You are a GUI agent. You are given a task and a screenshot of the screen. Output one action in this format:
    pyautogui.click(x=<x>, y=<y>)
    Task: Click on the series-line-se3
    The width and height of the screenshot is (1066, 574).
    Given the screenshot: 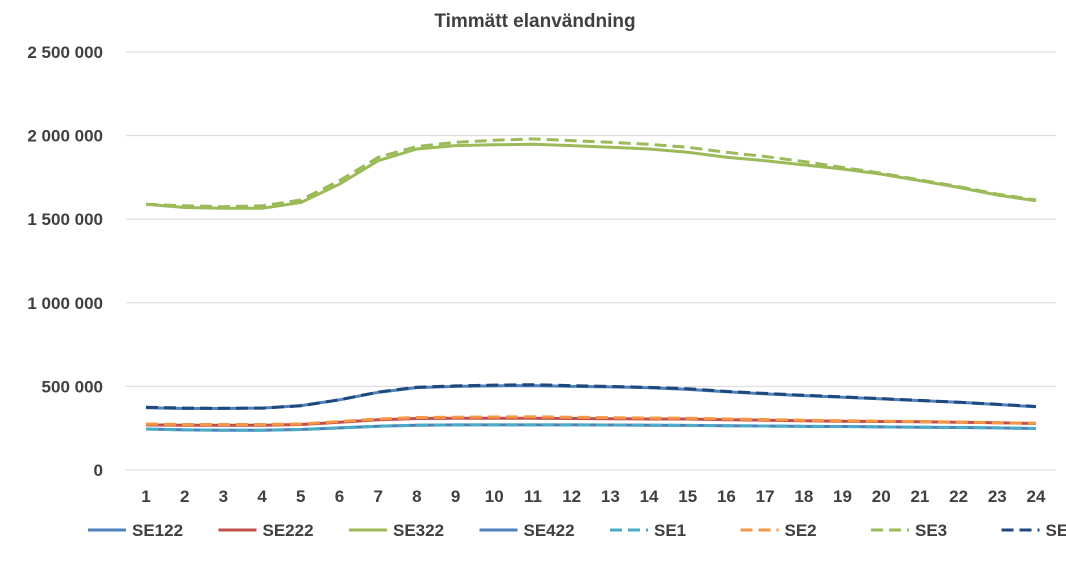 What is the action you would take?
    pyautogui.click(x=591, y=173)
    